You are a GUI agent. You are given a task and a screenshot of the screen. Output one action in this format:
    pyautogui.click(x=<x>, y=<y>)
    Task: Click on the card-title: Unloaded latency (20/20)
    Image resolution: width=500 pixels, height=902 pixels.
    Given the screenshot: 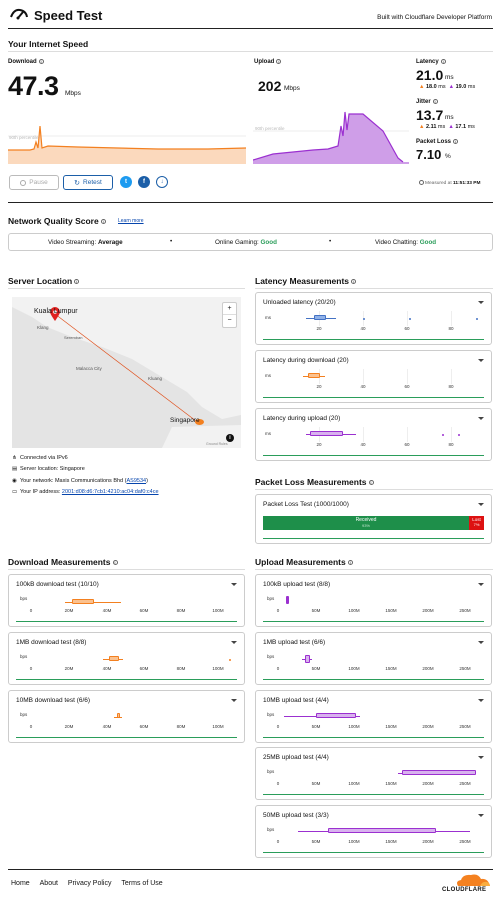 What is the action you would take?
    pyautogui.click(x=299, y=302)
    